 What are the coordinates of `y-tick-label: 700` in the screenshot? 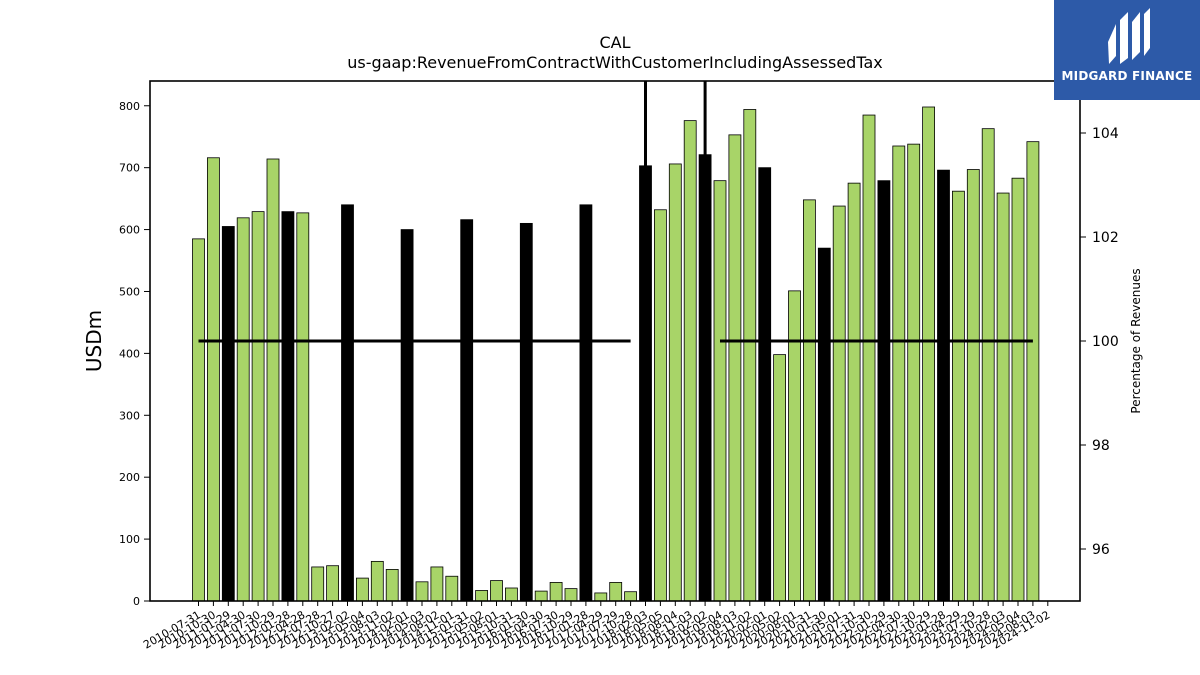 It's located at (129, 168).